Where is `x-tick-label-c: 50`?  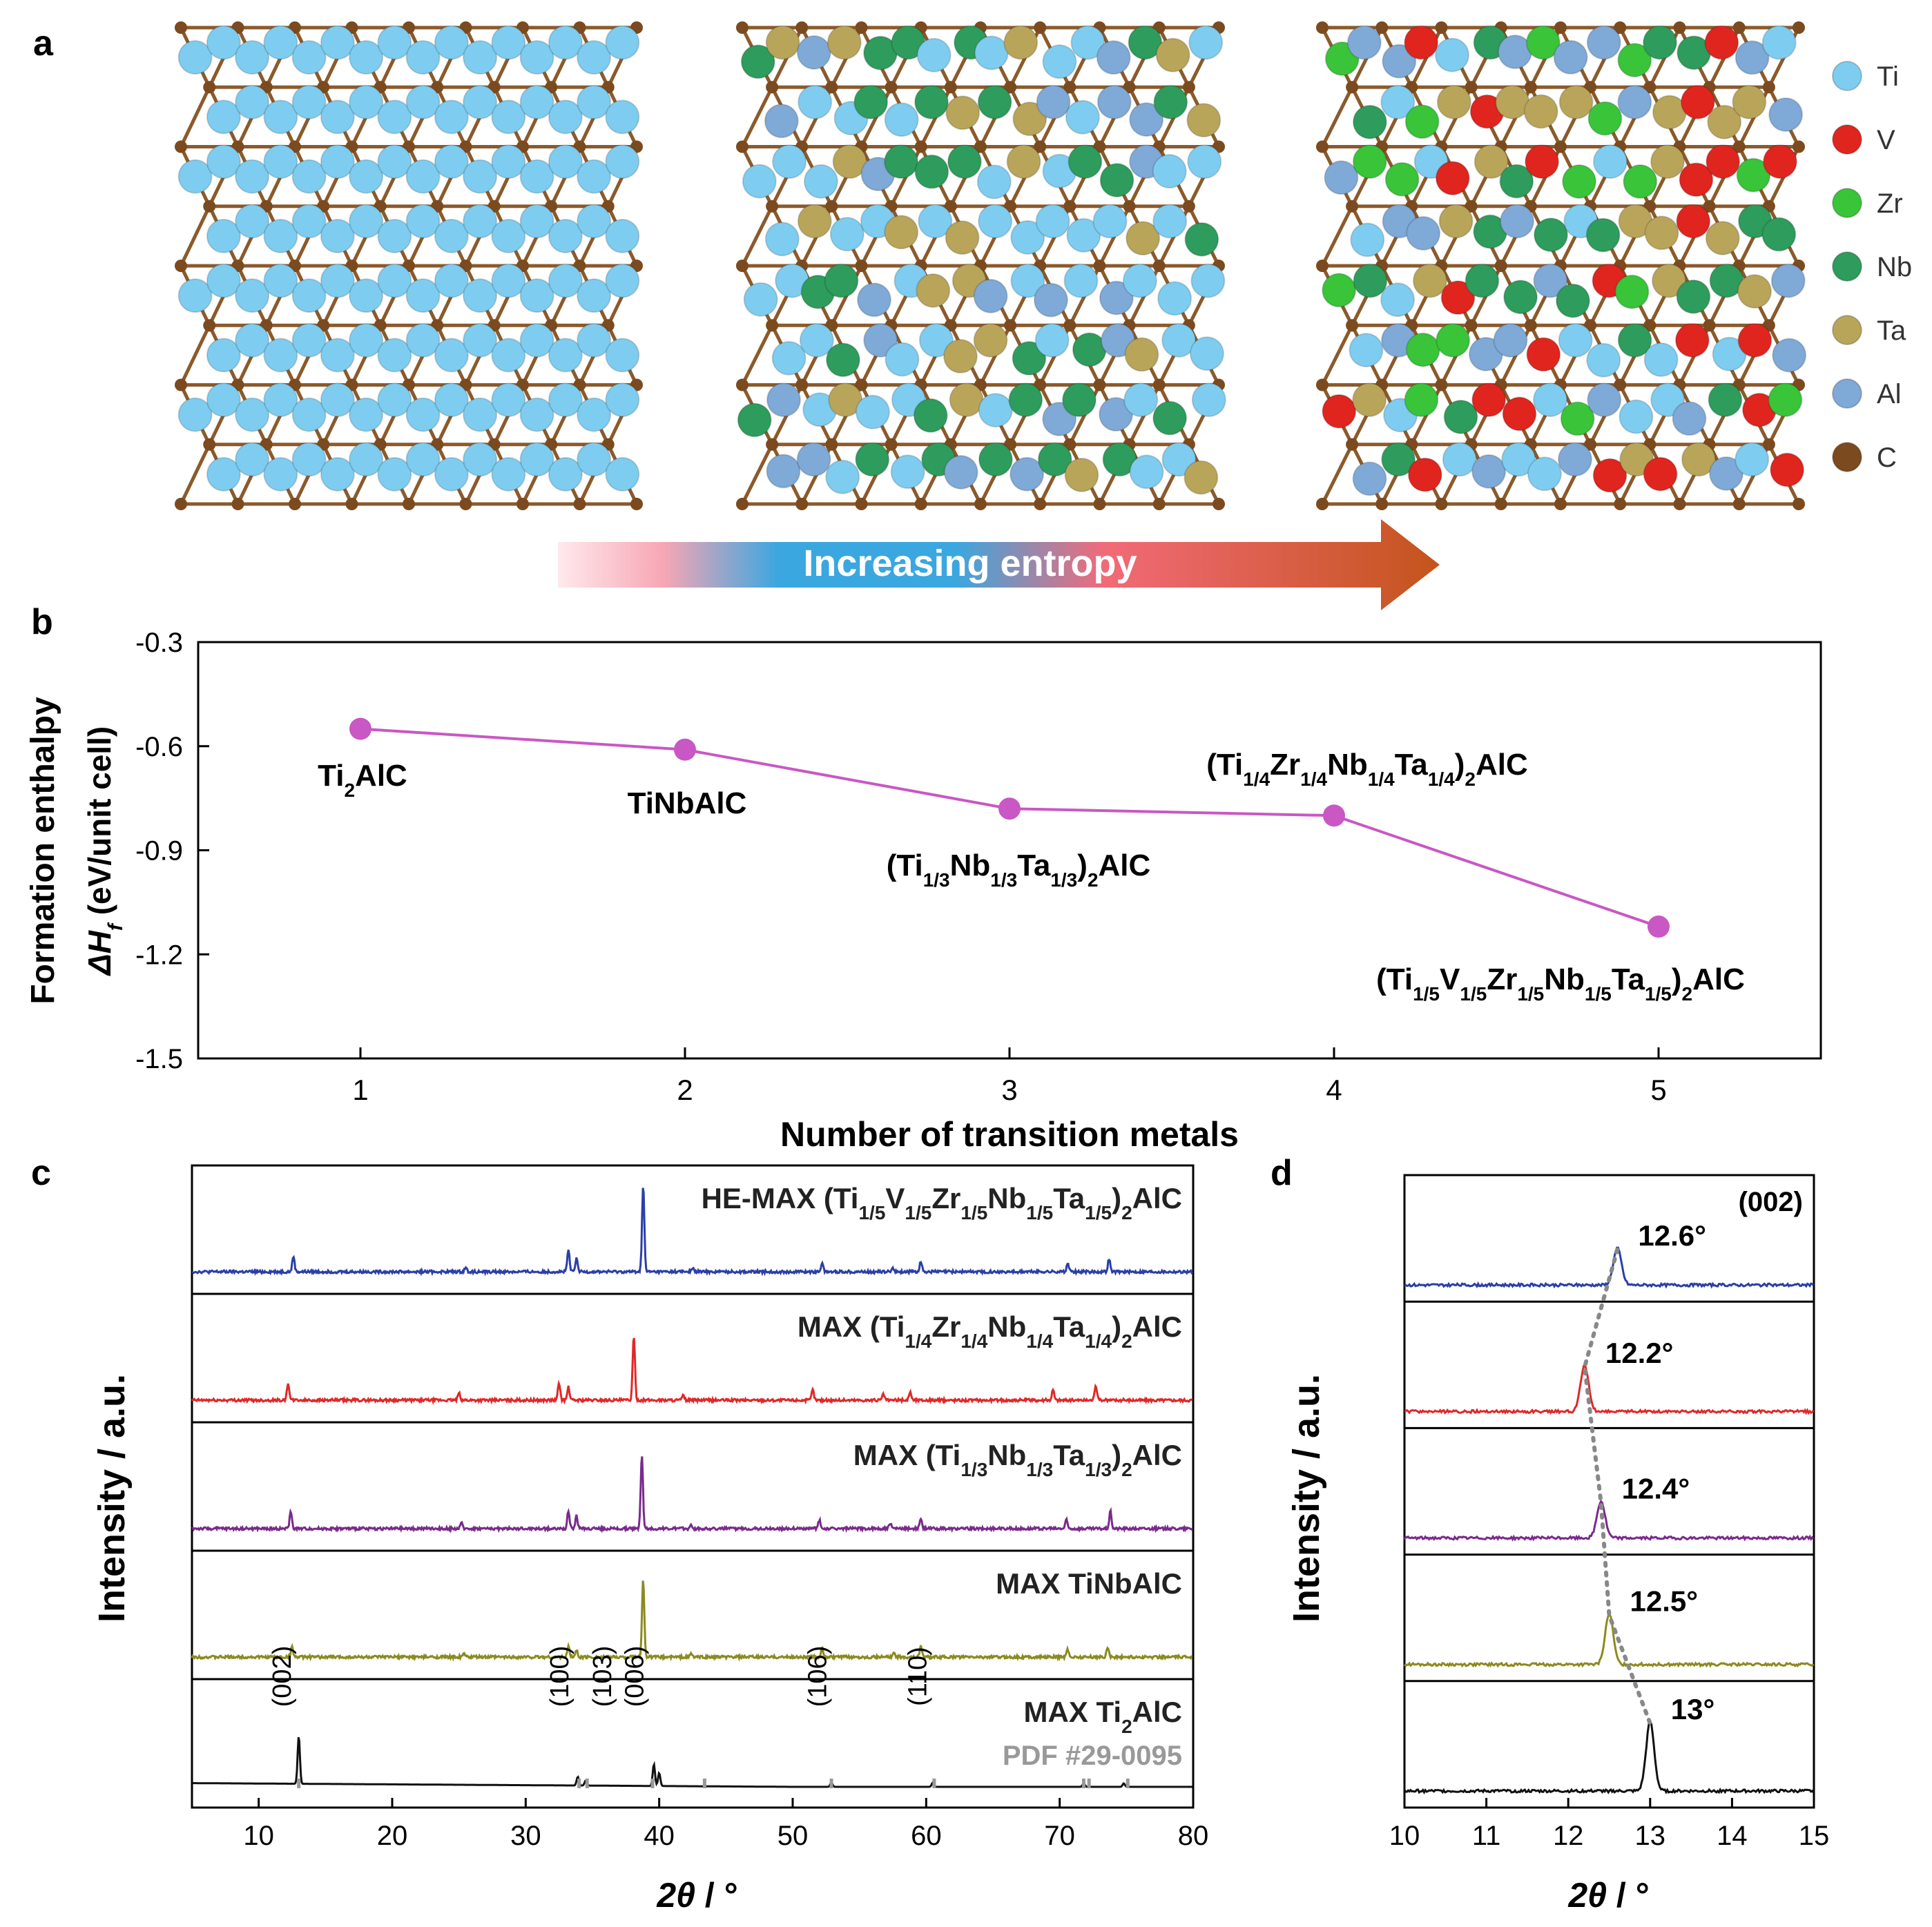
x-tick-label-c: 50 is located at coordinates (793, 1836).